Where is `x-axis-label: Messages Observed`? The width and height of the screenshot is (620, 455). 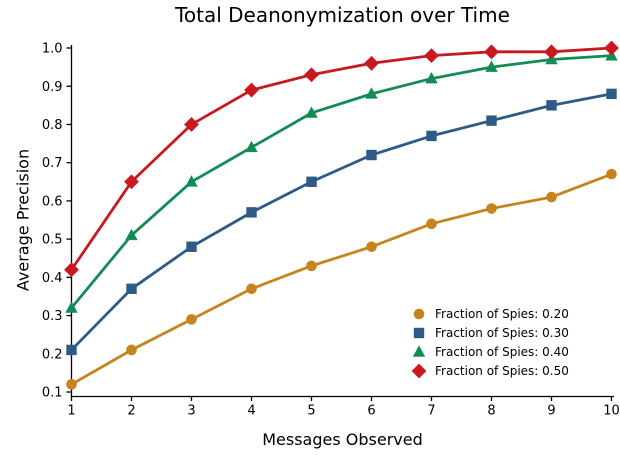
x-axis-label: Messages Observed is located at coordinates (342, 439).